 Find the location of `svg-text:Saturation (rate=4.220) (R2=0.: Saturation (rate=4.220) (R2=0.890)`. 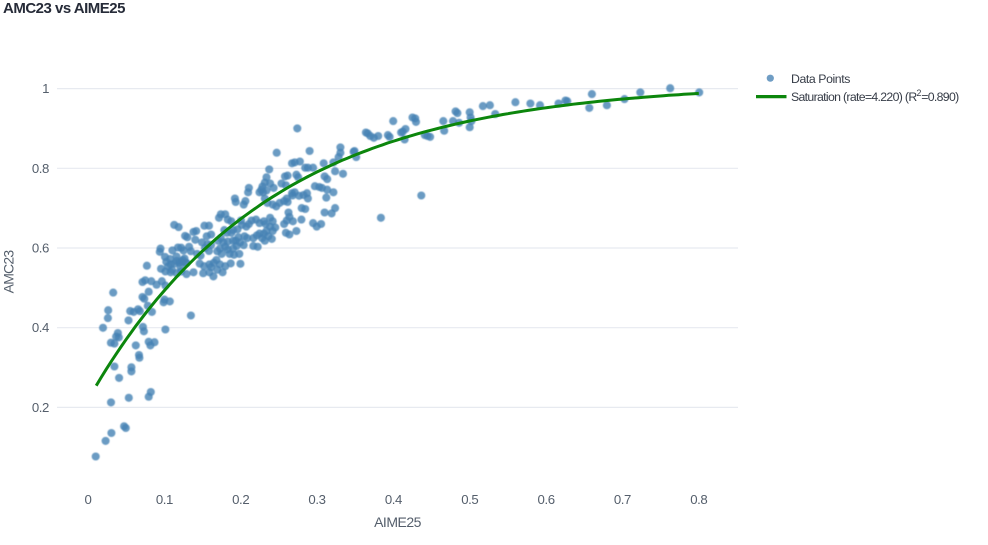

svg-text:Saturation (rate=4.220) (R2=0.: Saturation (rate=4.220) (R2=0.890) is located at coordinates (875, 96).